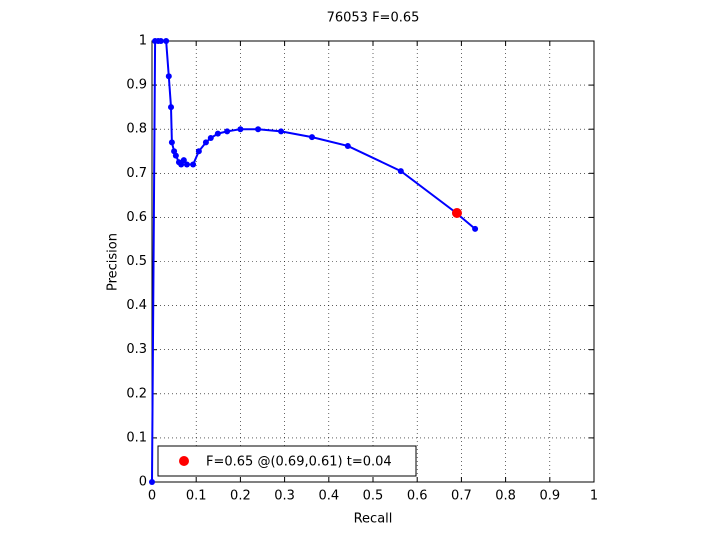  I want to click on best-point, so click(456, 212).